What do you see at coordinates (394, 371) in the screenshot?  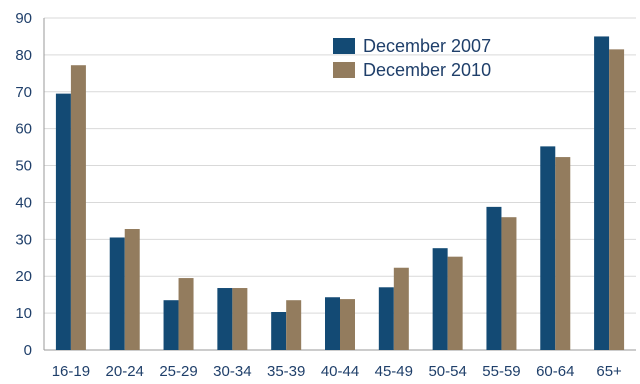 I see `x-tick-label-45-49: 45-49` at bounding box center [394, 371].